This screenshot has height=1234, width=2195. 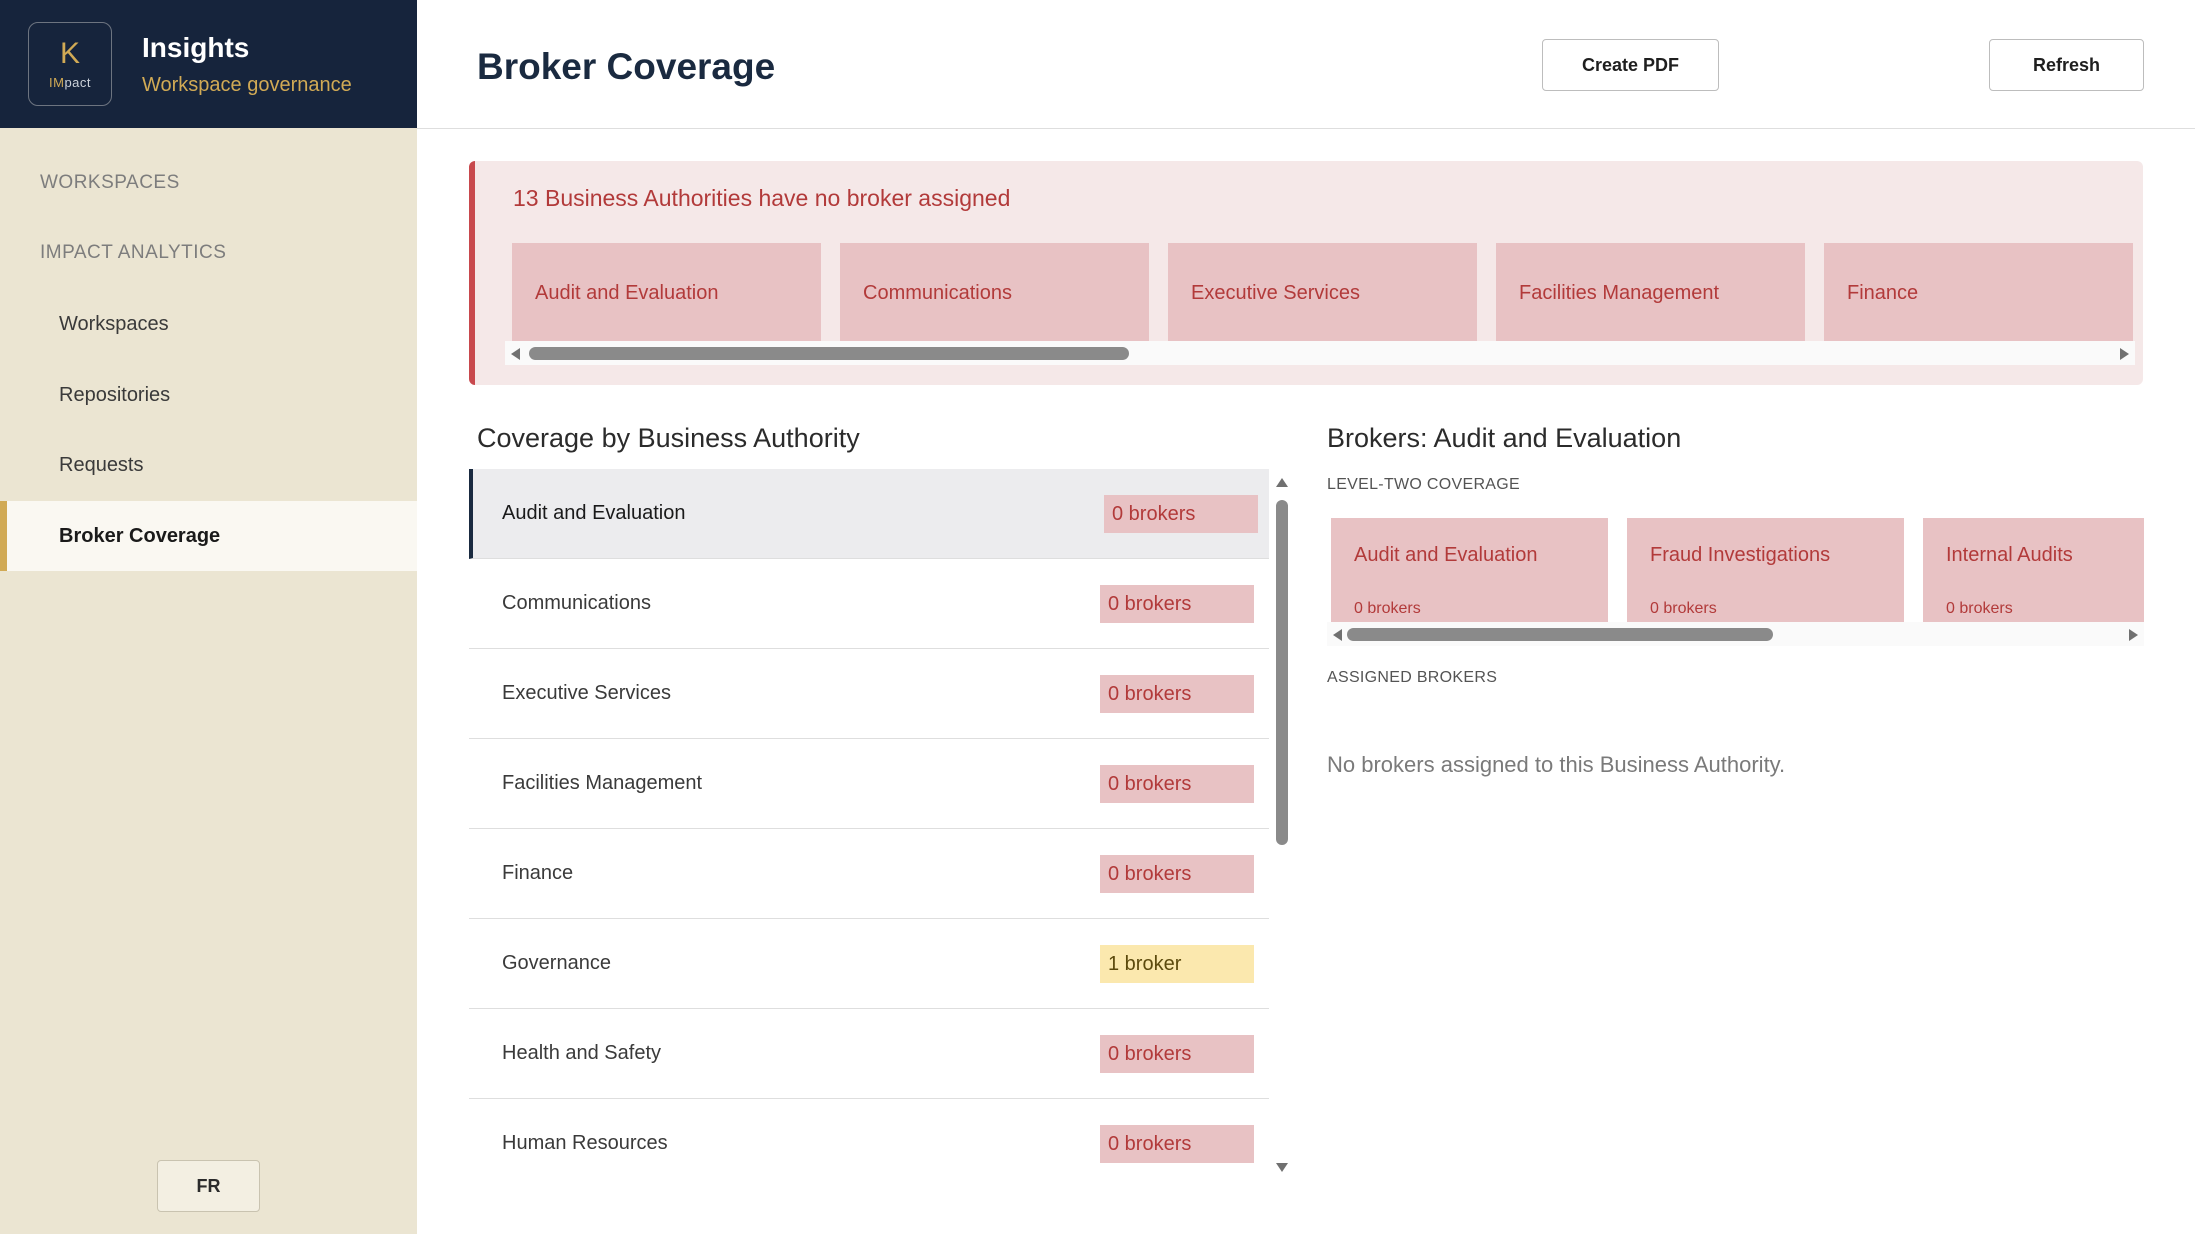 What do you see at coordinates (2009, 555) in the screenshot?
I see `level-two-card-name: Internal Audits` at bounding box center [2009, 555].